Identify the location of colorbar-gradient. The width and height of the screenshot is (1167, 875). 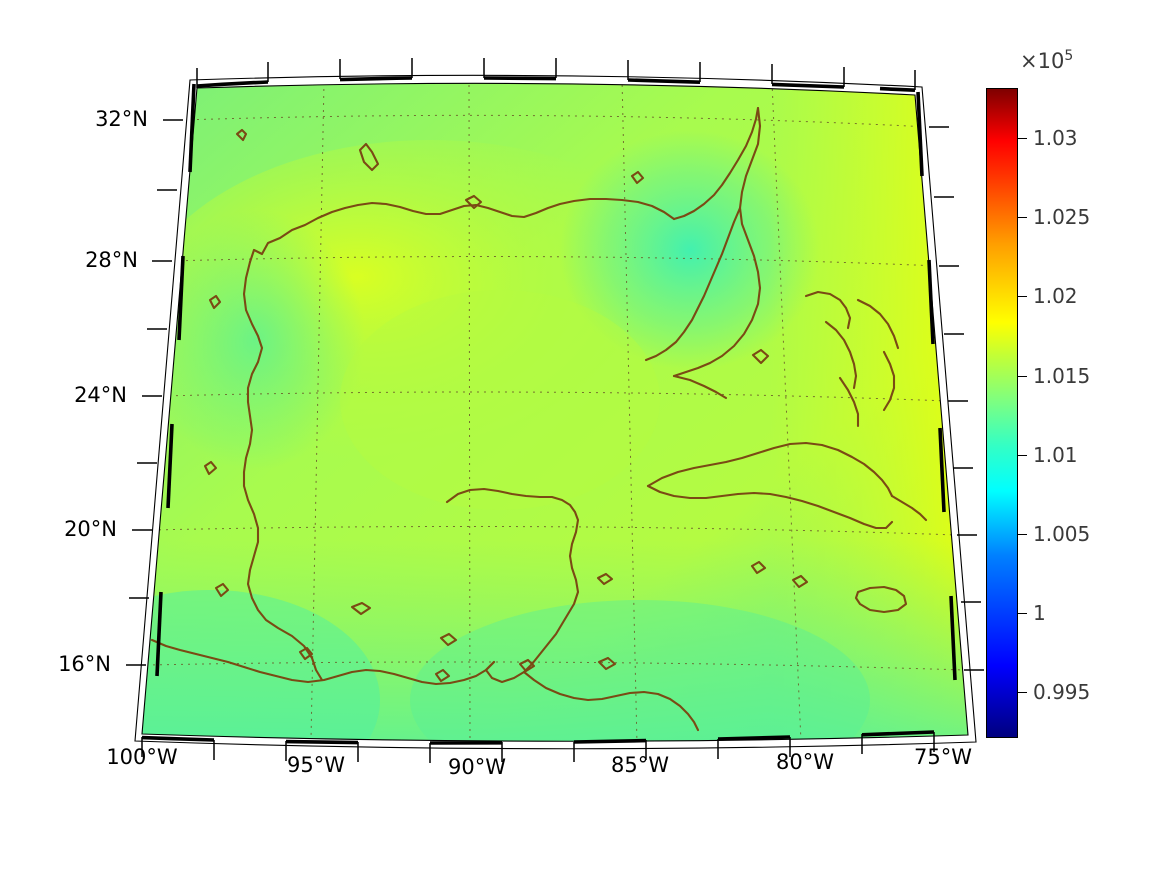
(1002, 413).